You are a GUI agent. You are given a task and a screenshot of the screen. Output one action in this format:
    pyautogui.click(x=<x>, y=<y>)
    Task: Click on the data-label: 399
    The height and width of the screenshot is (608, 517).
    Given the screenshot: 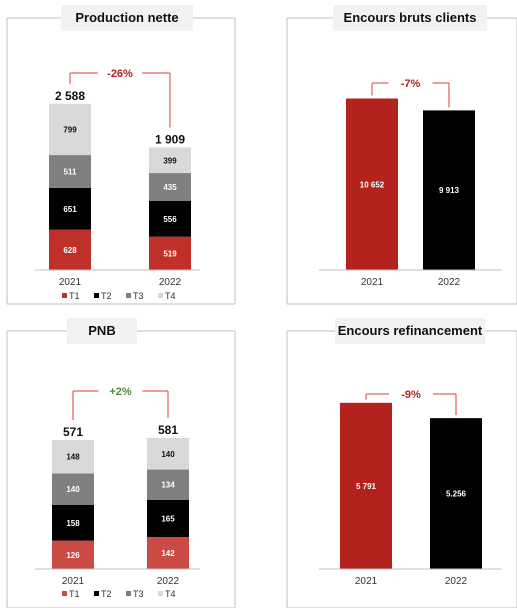 What is the action you would take?
    pyautogui.click(x=170, y=160)
    